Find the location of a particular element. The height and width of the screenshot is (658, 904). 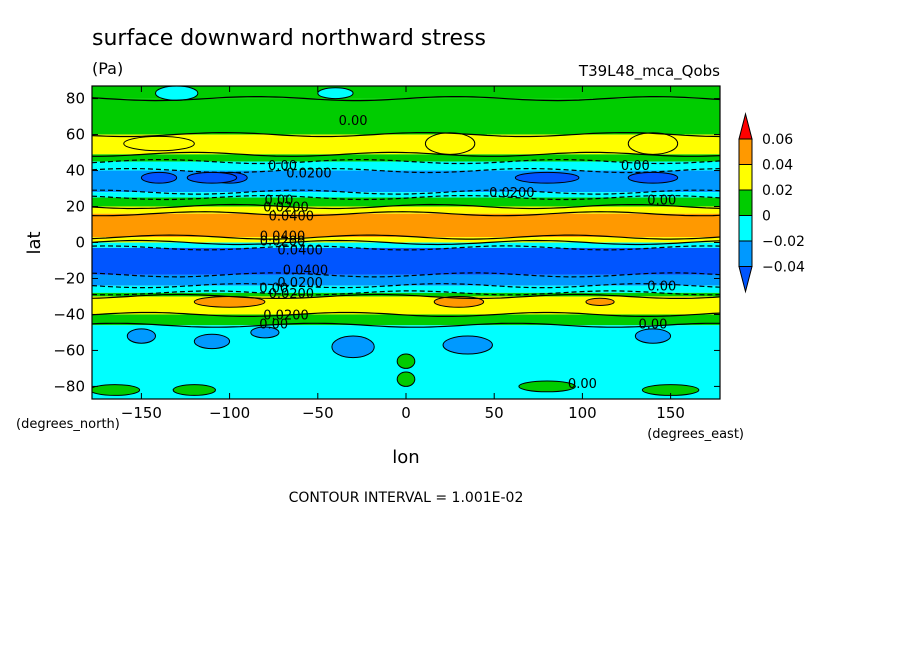

y-tick-label: 20 is located at coordinates (75, 207).